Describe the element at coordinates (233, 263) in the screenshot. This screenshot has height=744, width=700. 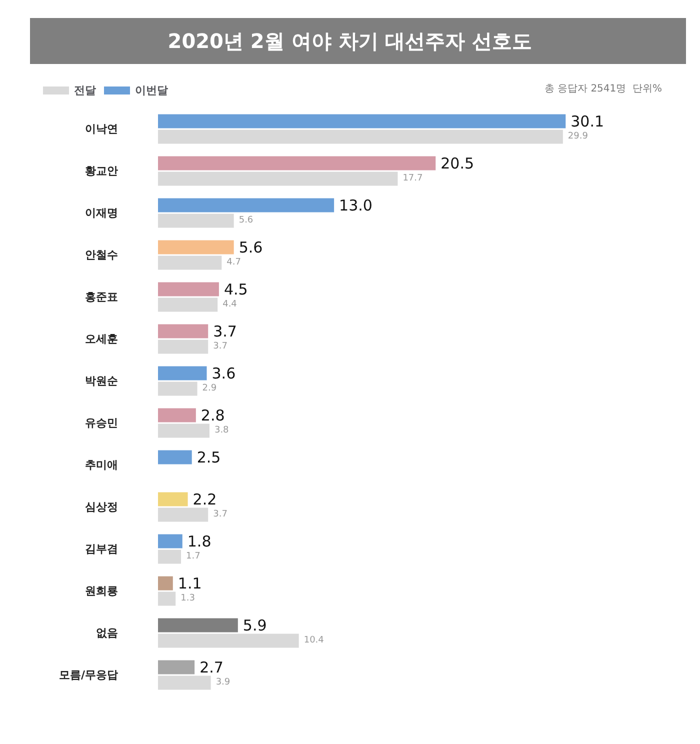
I see `data-label: 4.7` at that location.